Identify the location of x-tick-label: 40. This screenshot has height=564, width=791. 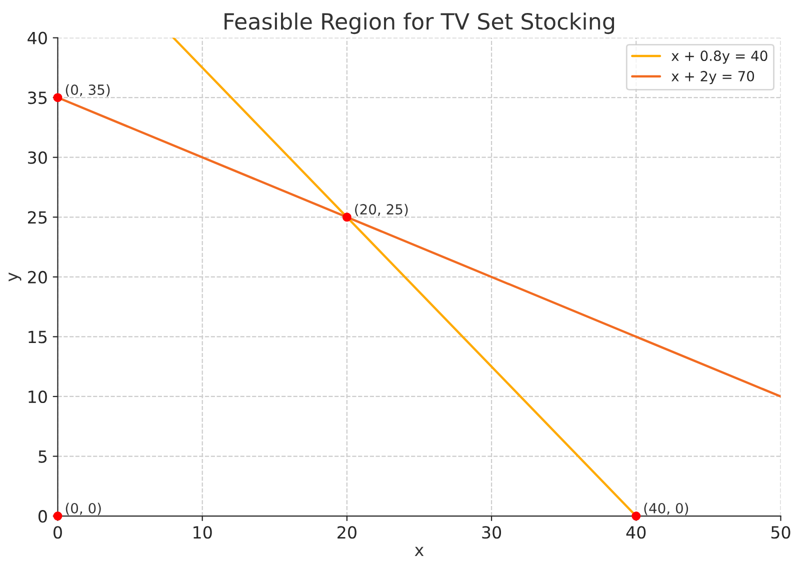
(636, 532).